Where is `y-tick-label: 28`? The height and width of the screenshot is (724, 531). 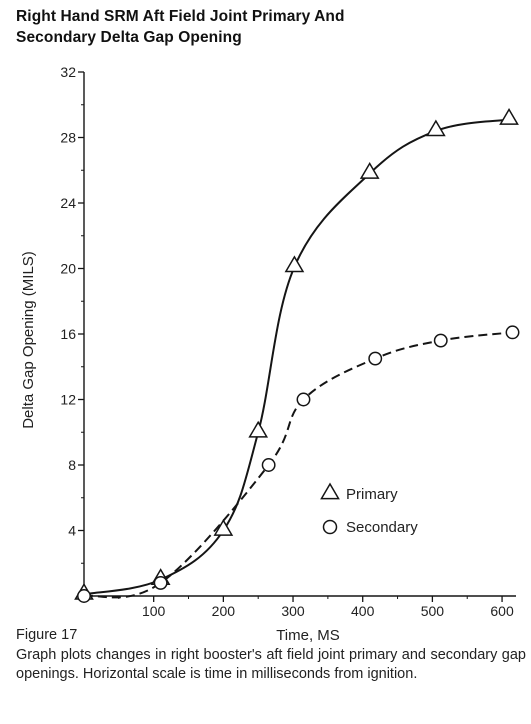 y-tick-label: 28 is located at coordinates (68, 138).